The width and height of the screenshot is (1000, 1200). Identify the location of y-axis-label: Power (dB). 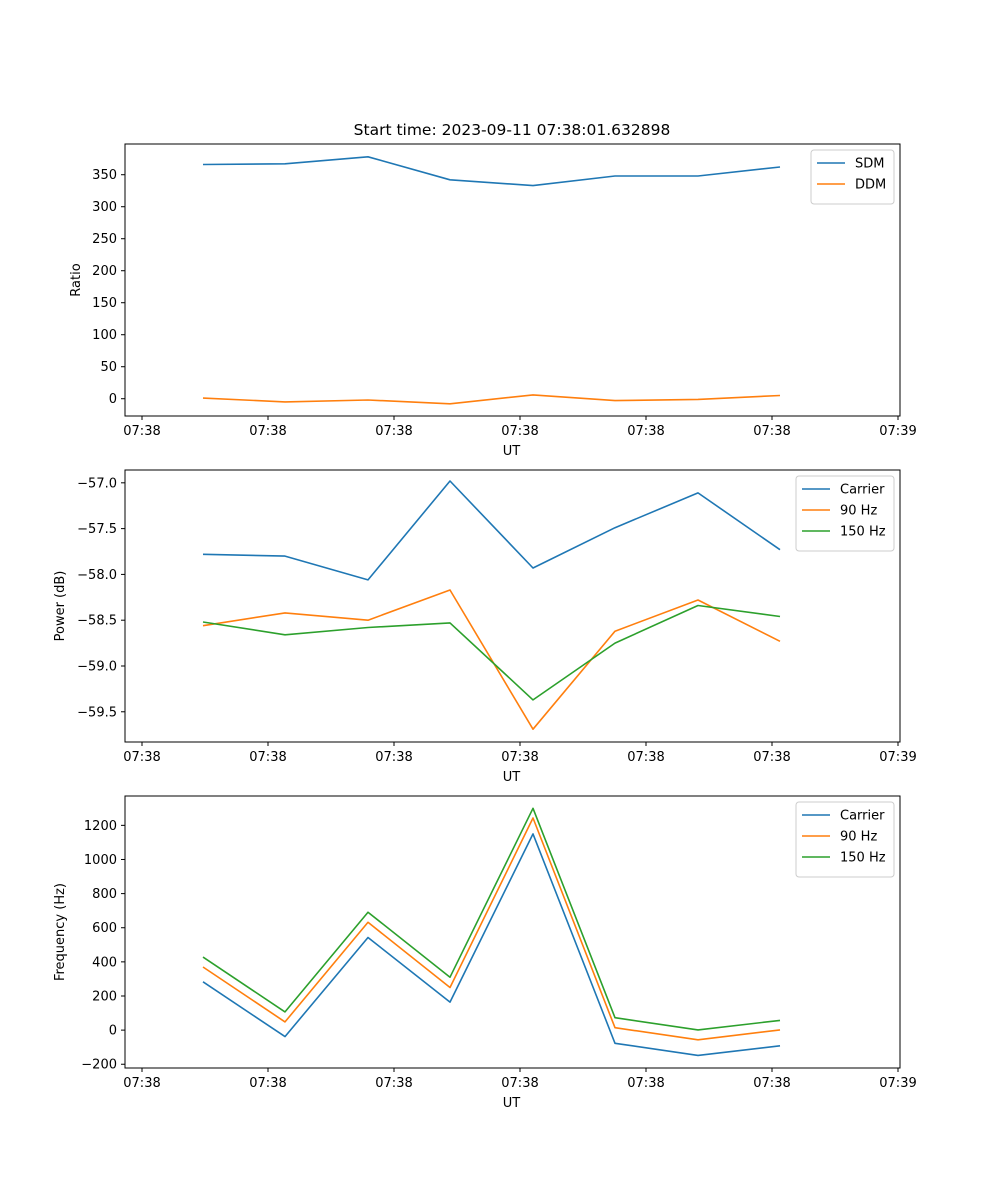
(60, 606).